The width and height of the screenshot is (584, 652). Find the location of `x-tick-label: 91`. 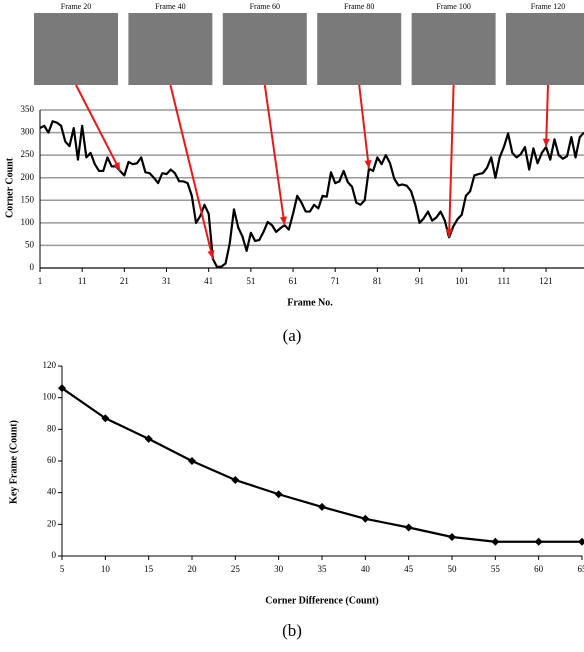

x-tick-label: 91 is located at coordinates (419, 281).